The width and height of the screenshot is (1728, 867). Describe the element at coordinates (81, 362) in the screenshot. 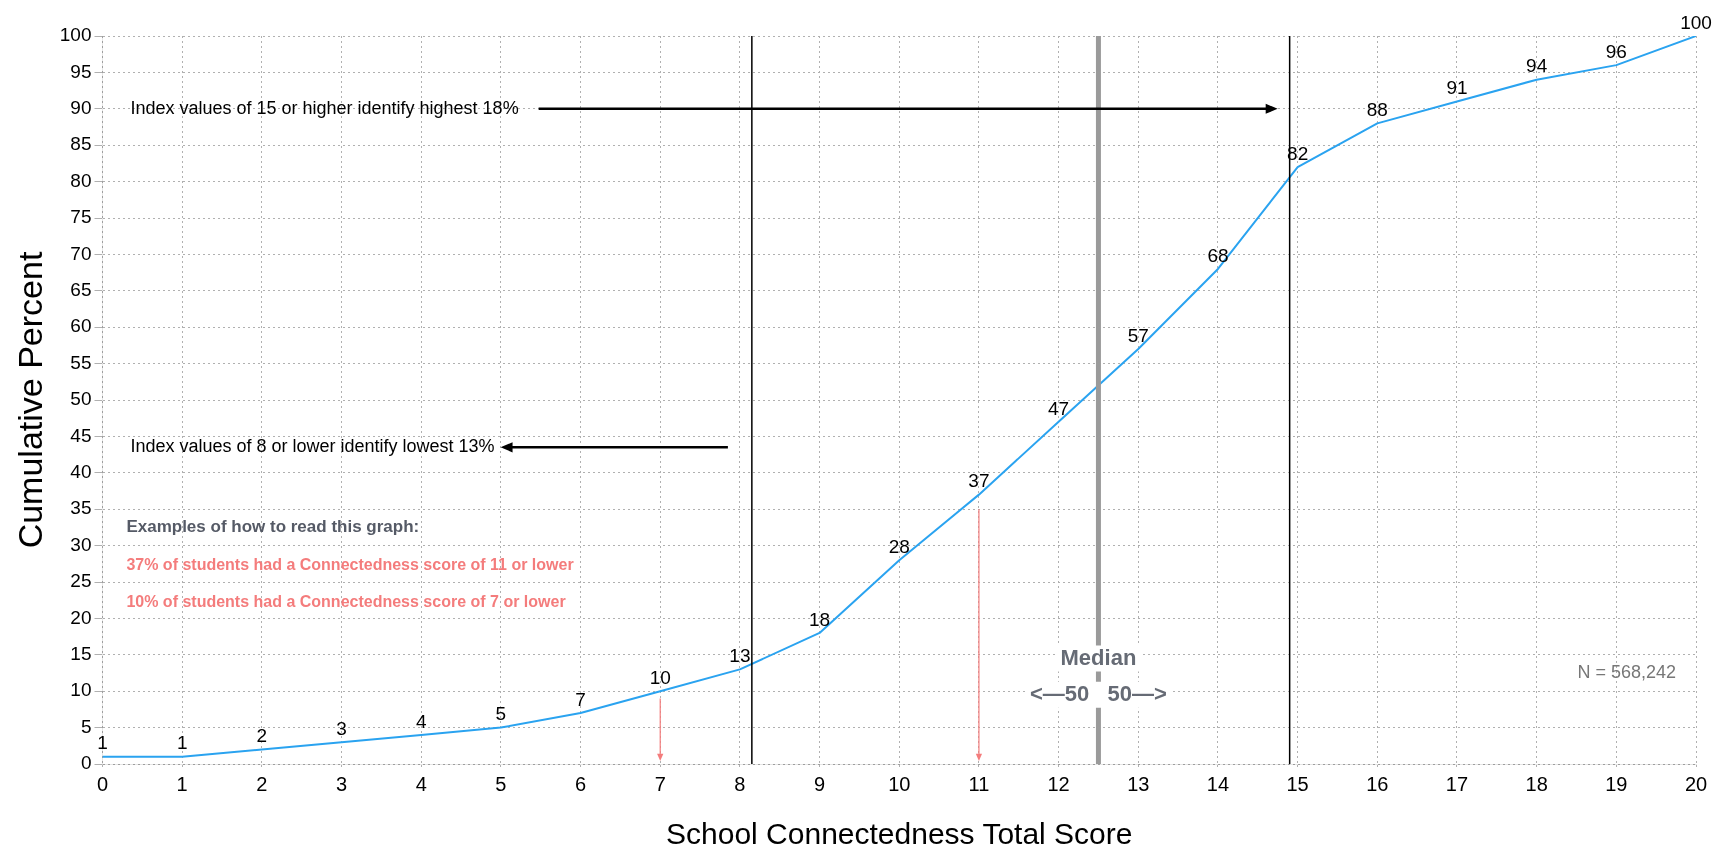

I see `y-tick-label: 55` at that location.